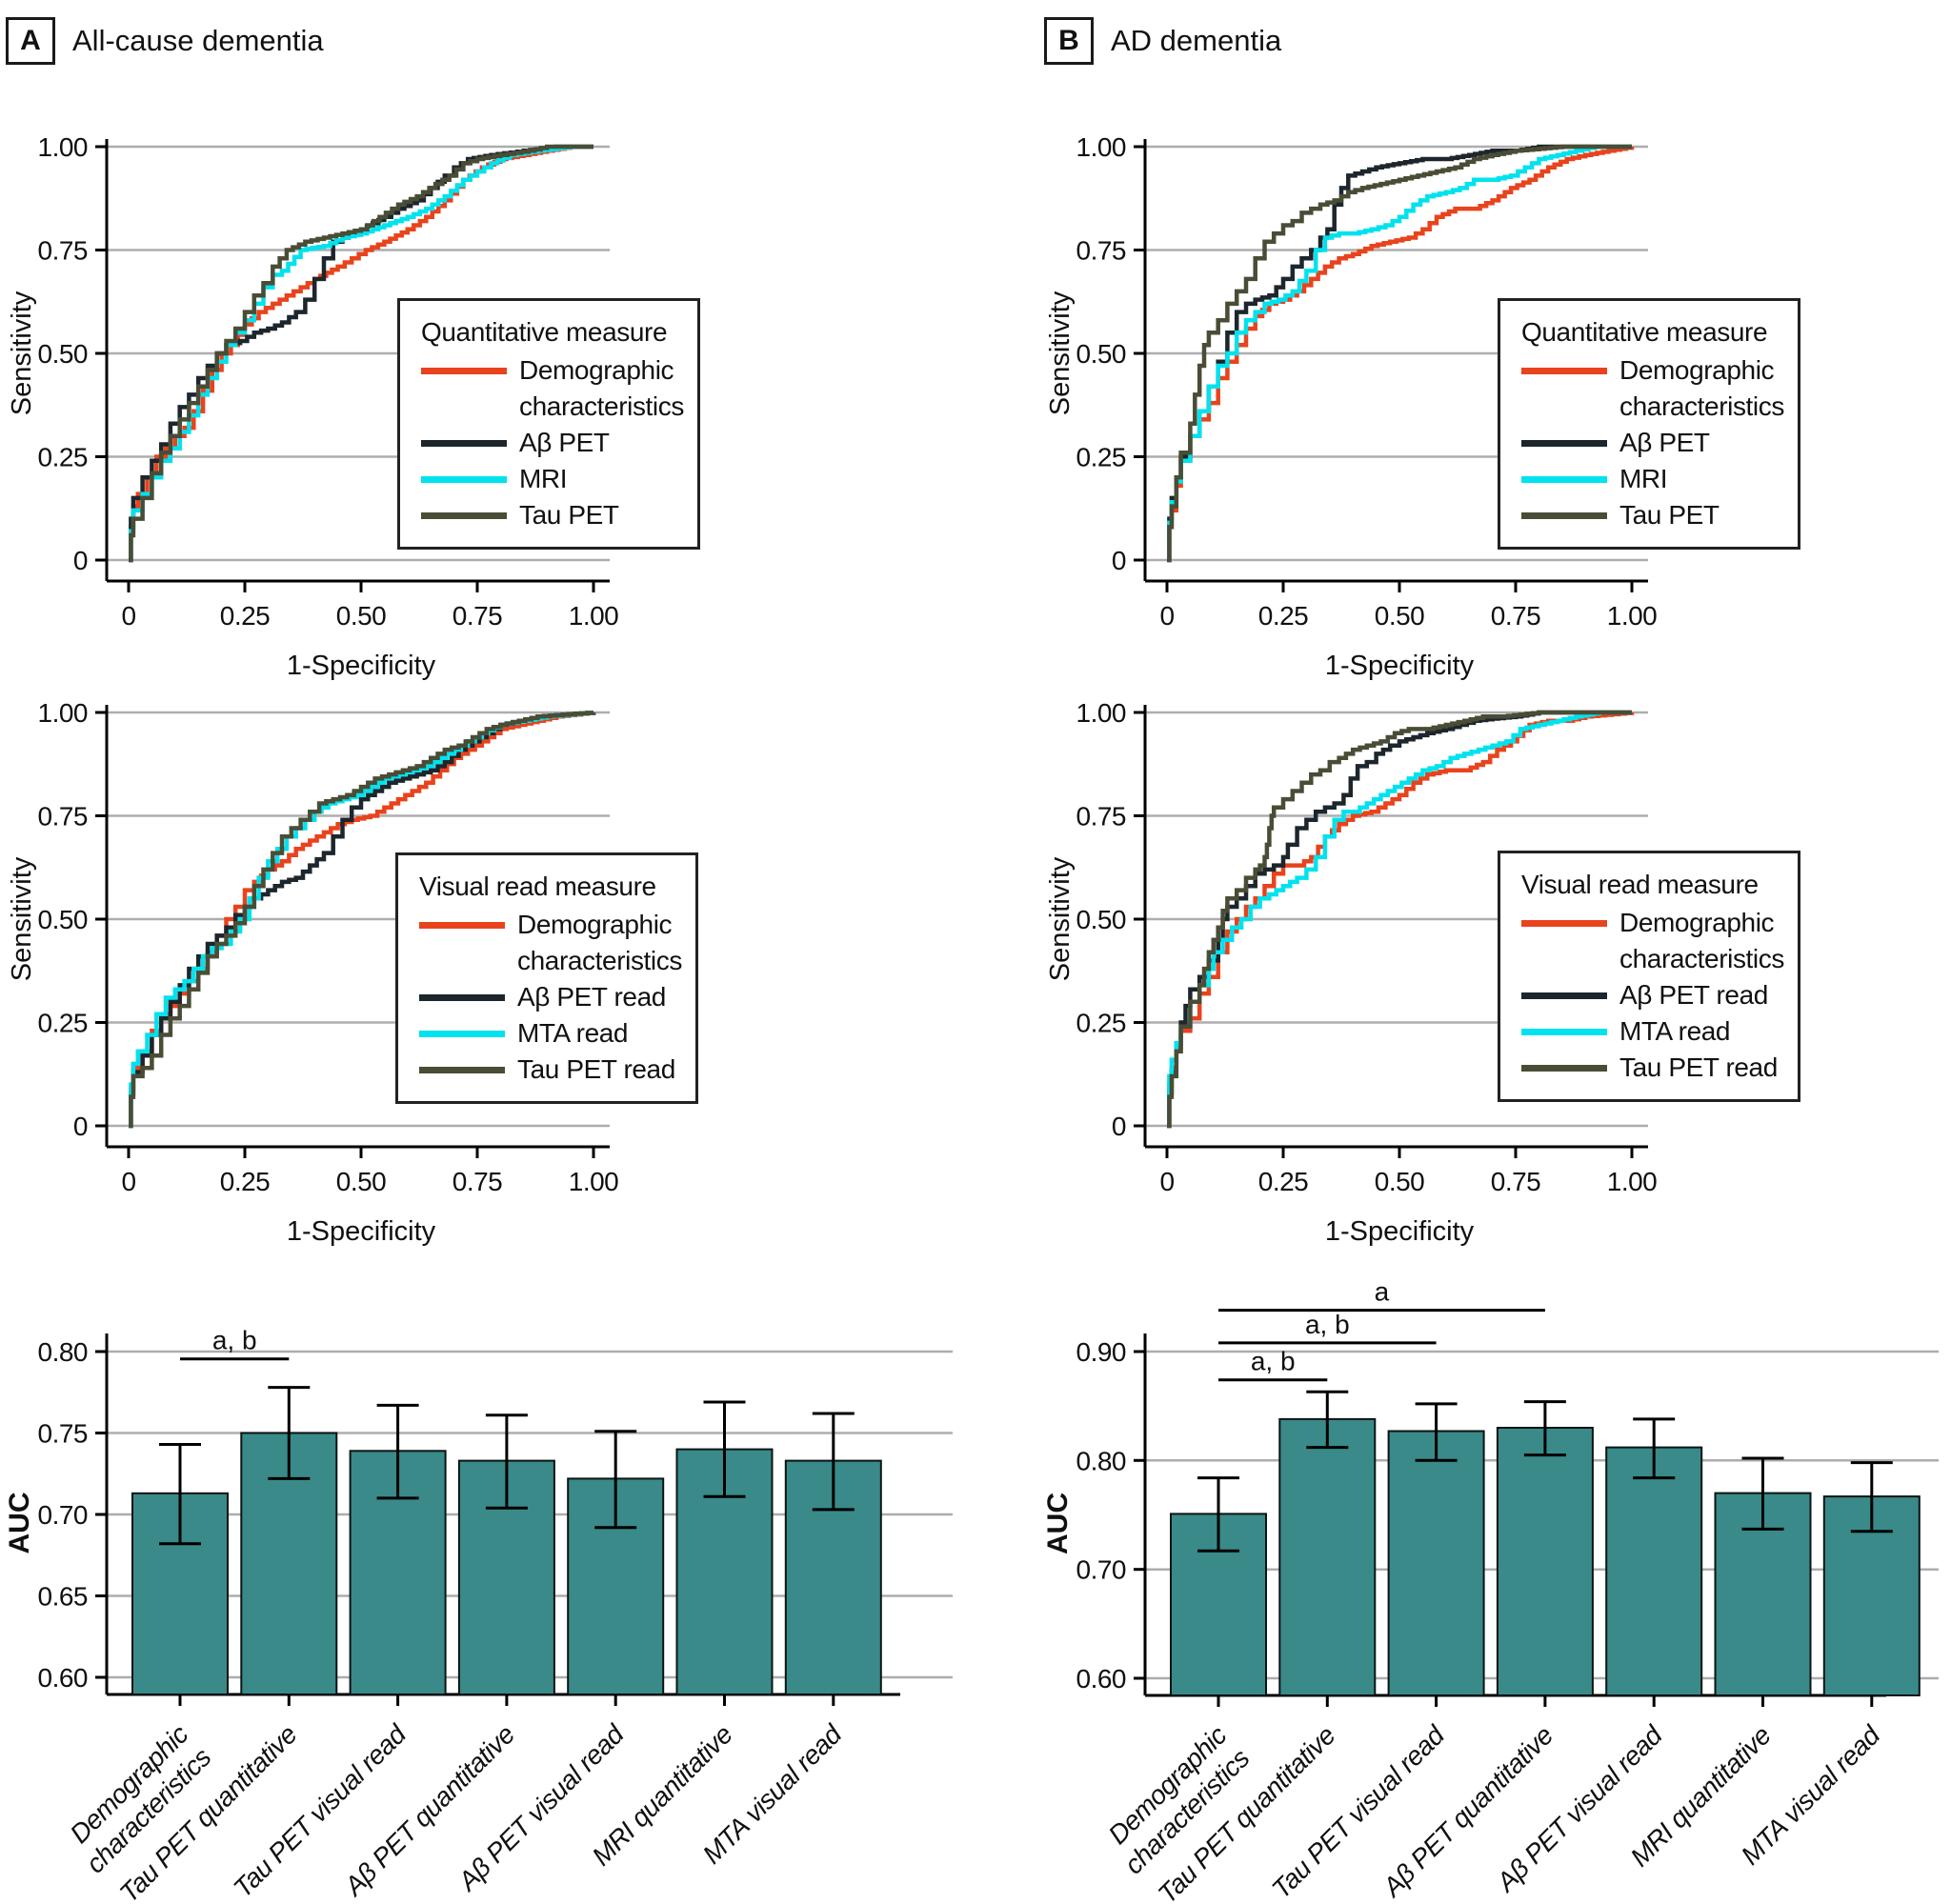 The height and width of the screenshot is (1904, 1951). Describe the element at coordinates (1545, 1561) in the screenshot. I see `bar-a-pet-quantitative` at that location.